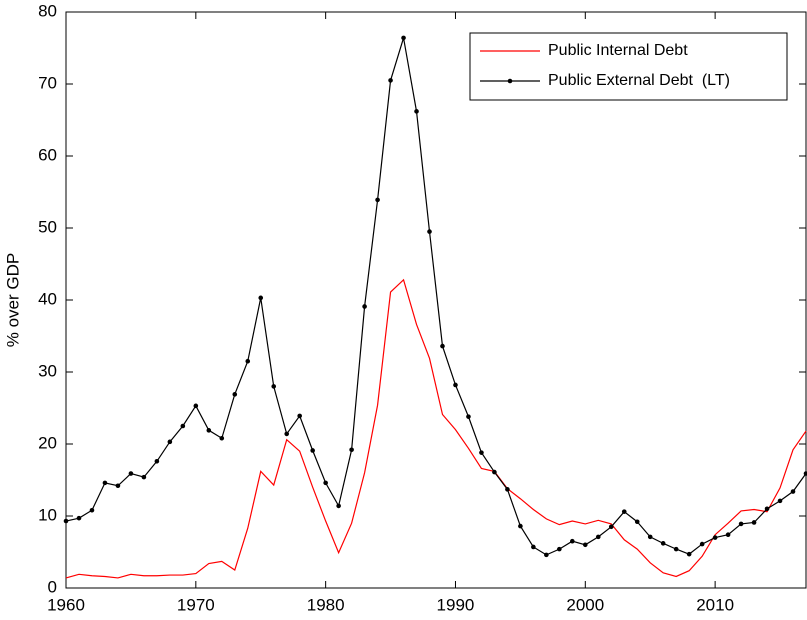 Image resolution: width=807 pixels, height=620 pixels. Describe the element at coordinates (47, 154) in the screenshot. I see `y-tick-label: 60` at that location.